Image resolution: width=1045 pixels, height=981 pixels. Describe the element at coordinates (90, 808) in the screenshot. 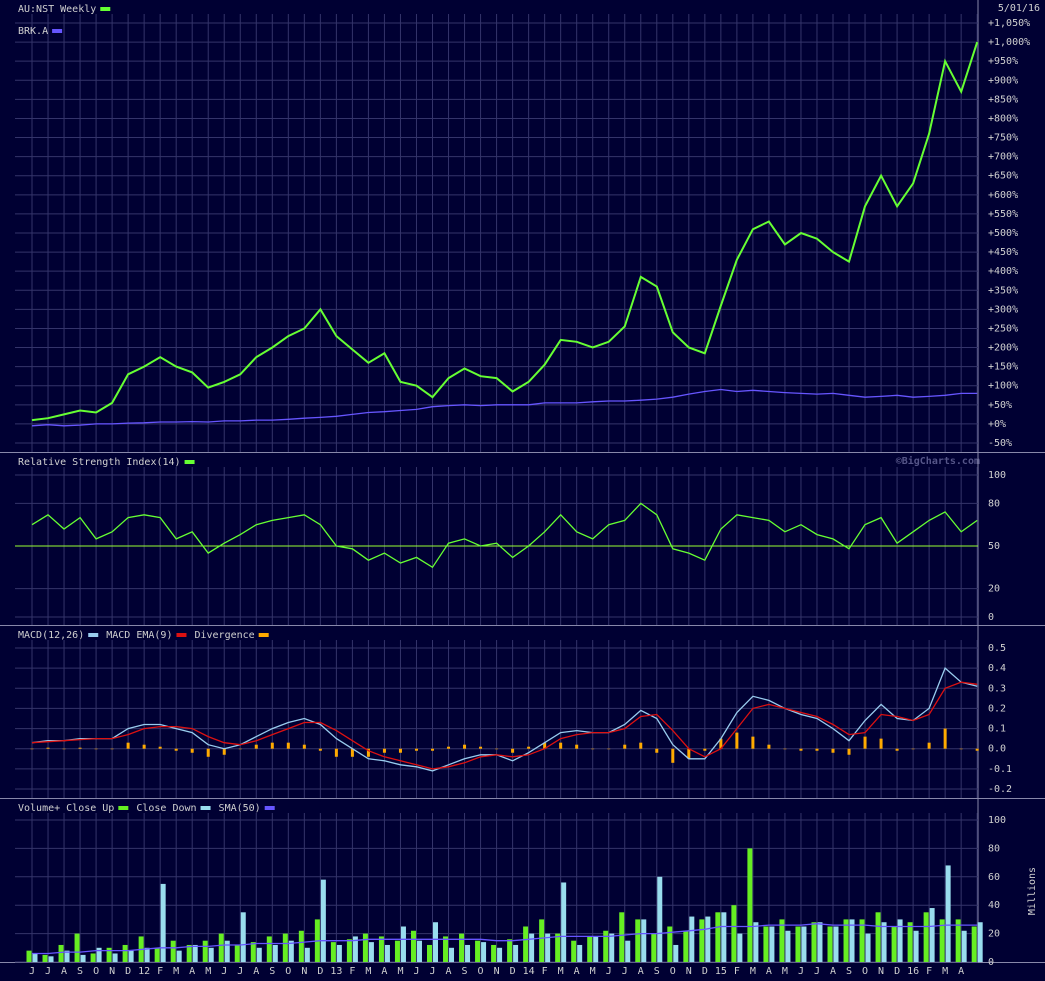

I see `legend-label: Close Up` at that location.